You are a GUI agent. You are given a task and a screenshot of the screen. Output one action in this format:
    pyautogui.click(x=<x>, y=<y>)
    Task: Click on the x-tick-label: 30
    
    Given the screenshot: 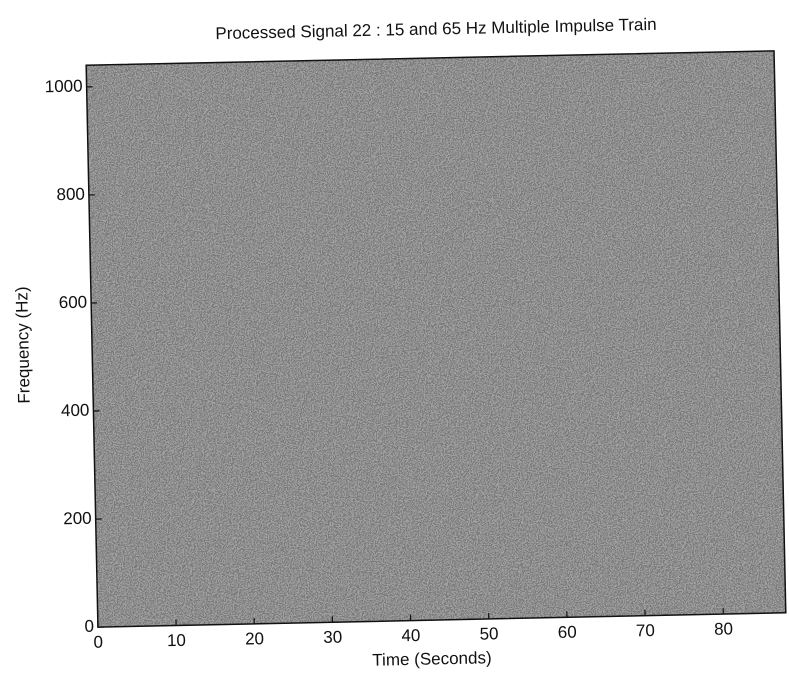 What is the action you would take?
    pyautogui.click(x=332, y=637)
    